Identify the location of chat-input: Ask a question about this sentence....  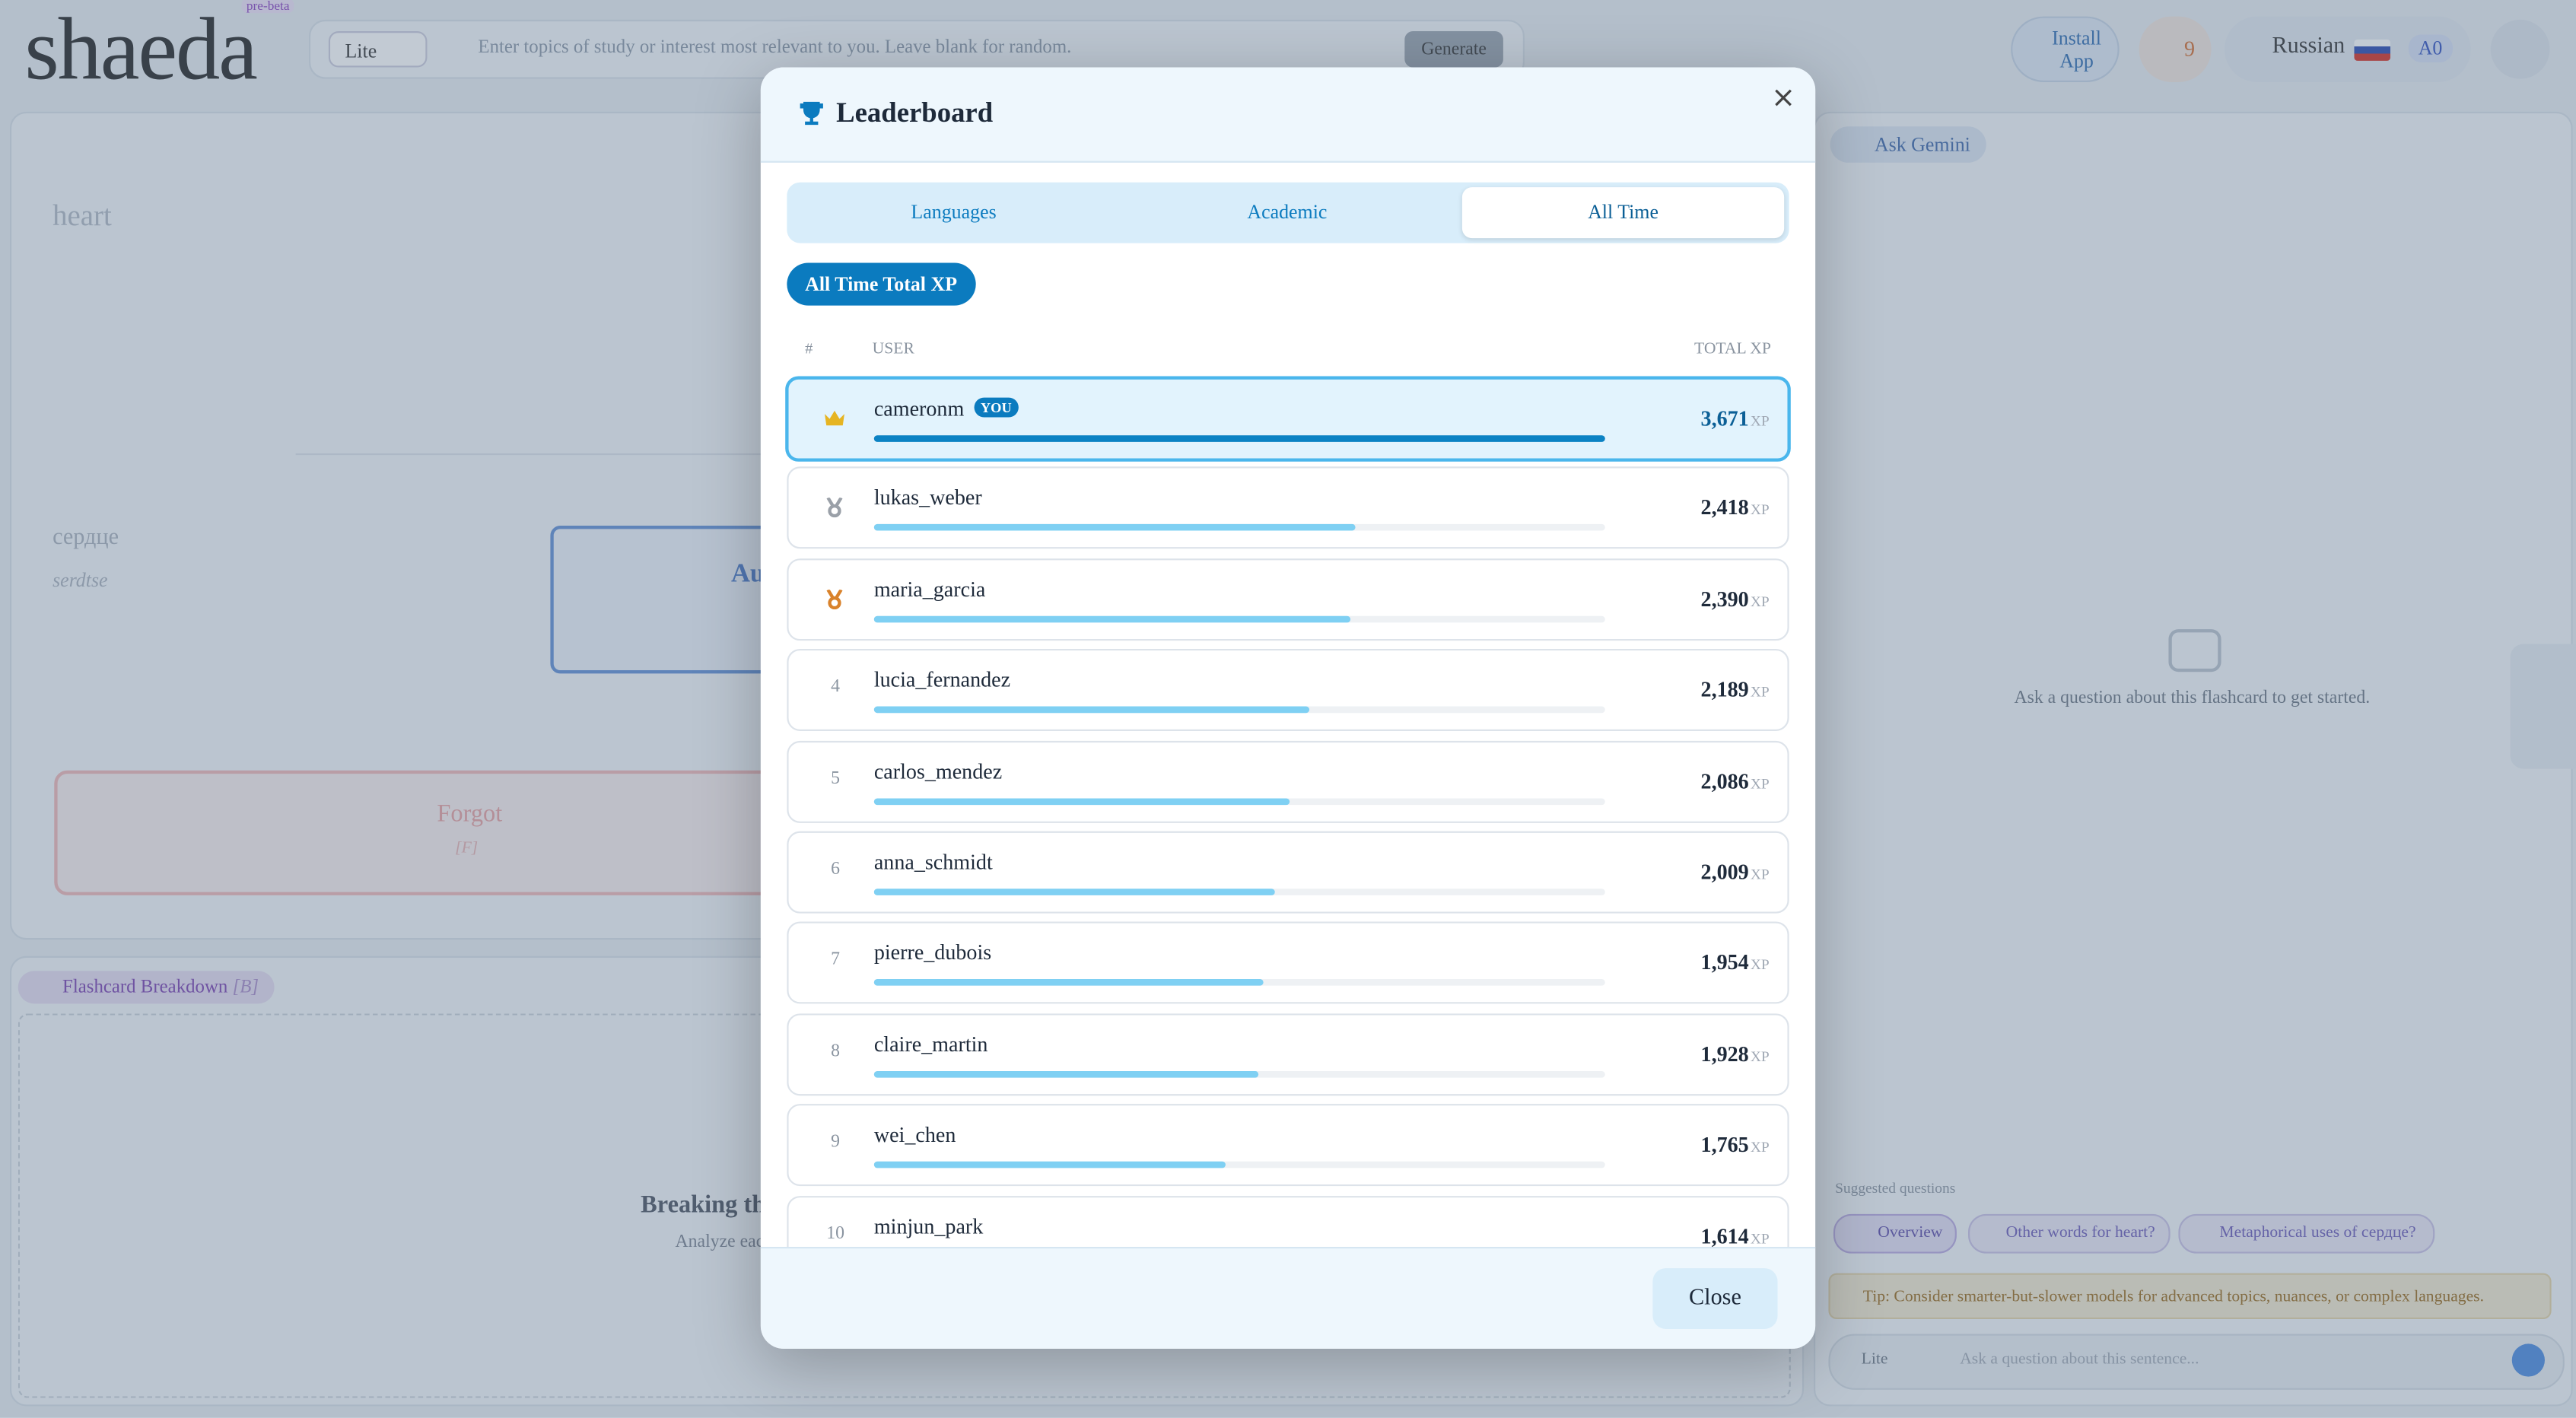
(2080, 1359).